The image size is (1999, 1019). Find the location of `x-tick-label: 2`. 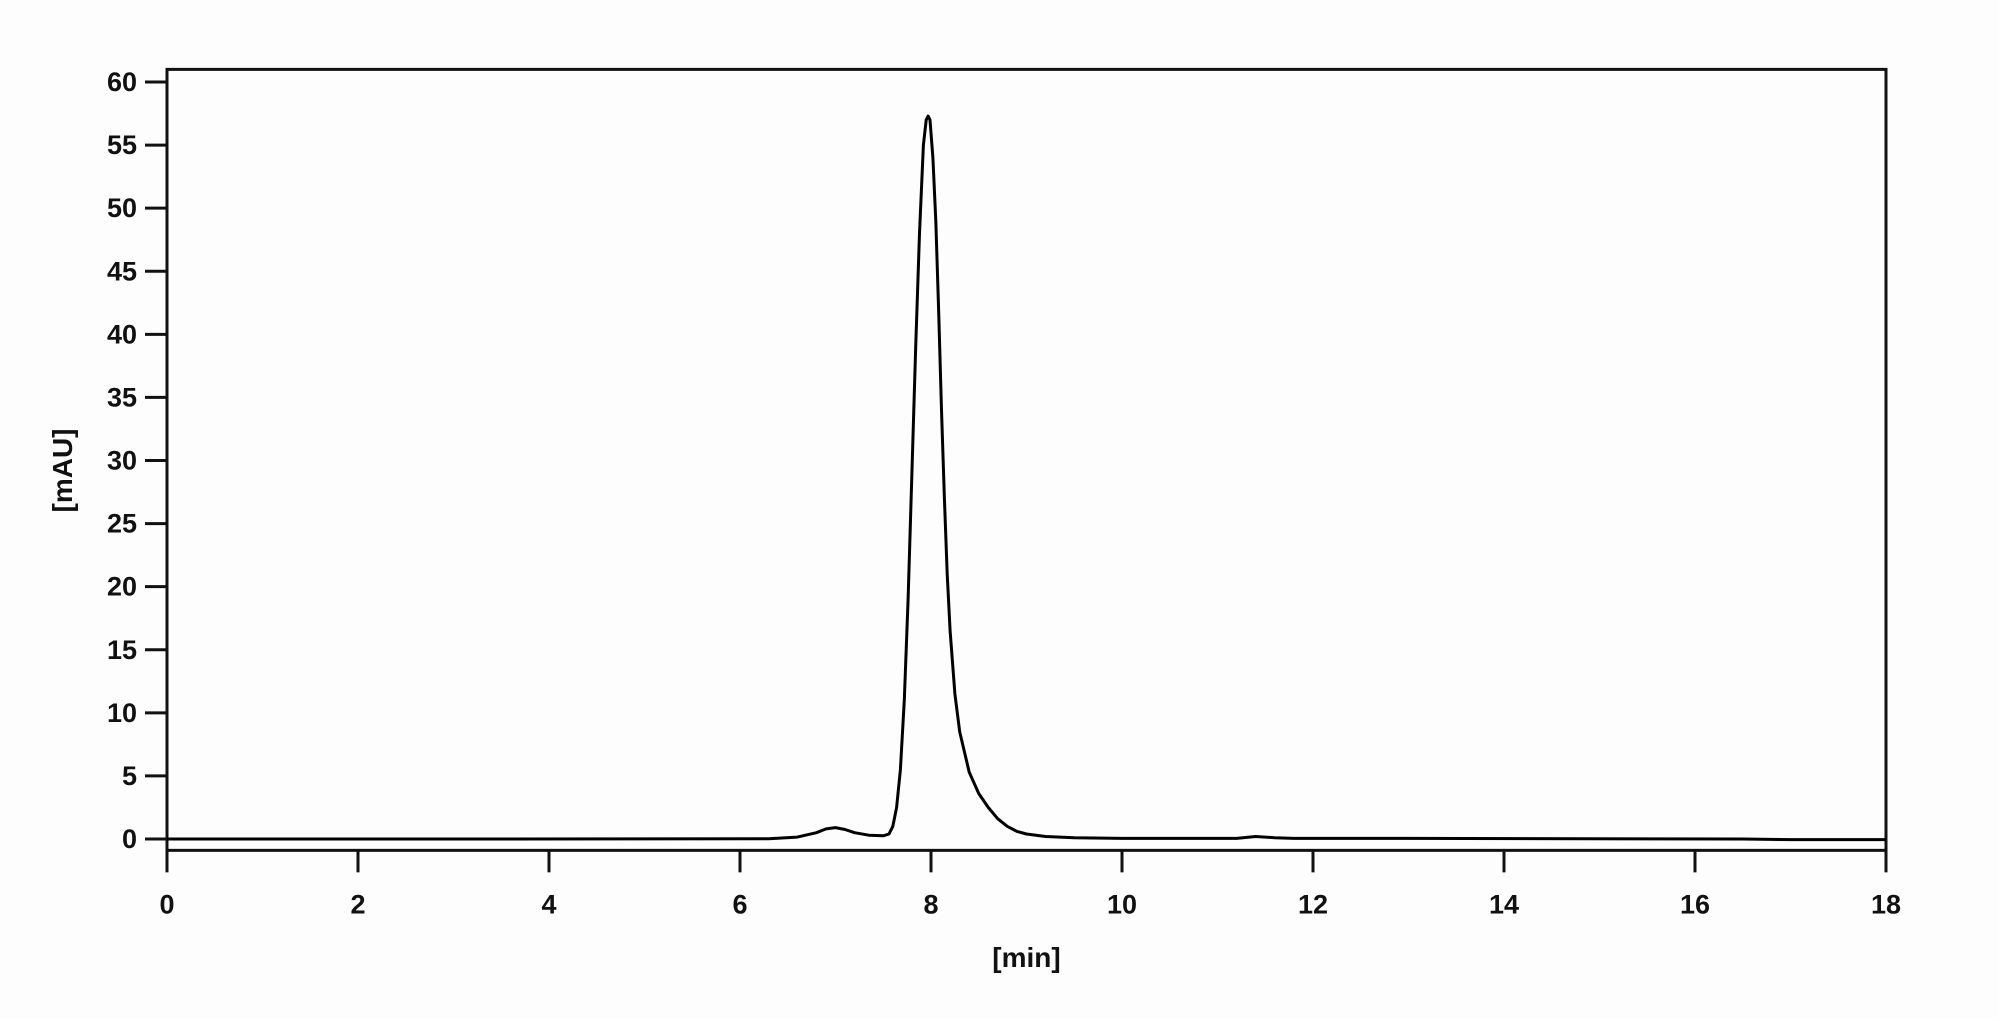

x-tick-label: 2 is located at coordinates (357, 904).